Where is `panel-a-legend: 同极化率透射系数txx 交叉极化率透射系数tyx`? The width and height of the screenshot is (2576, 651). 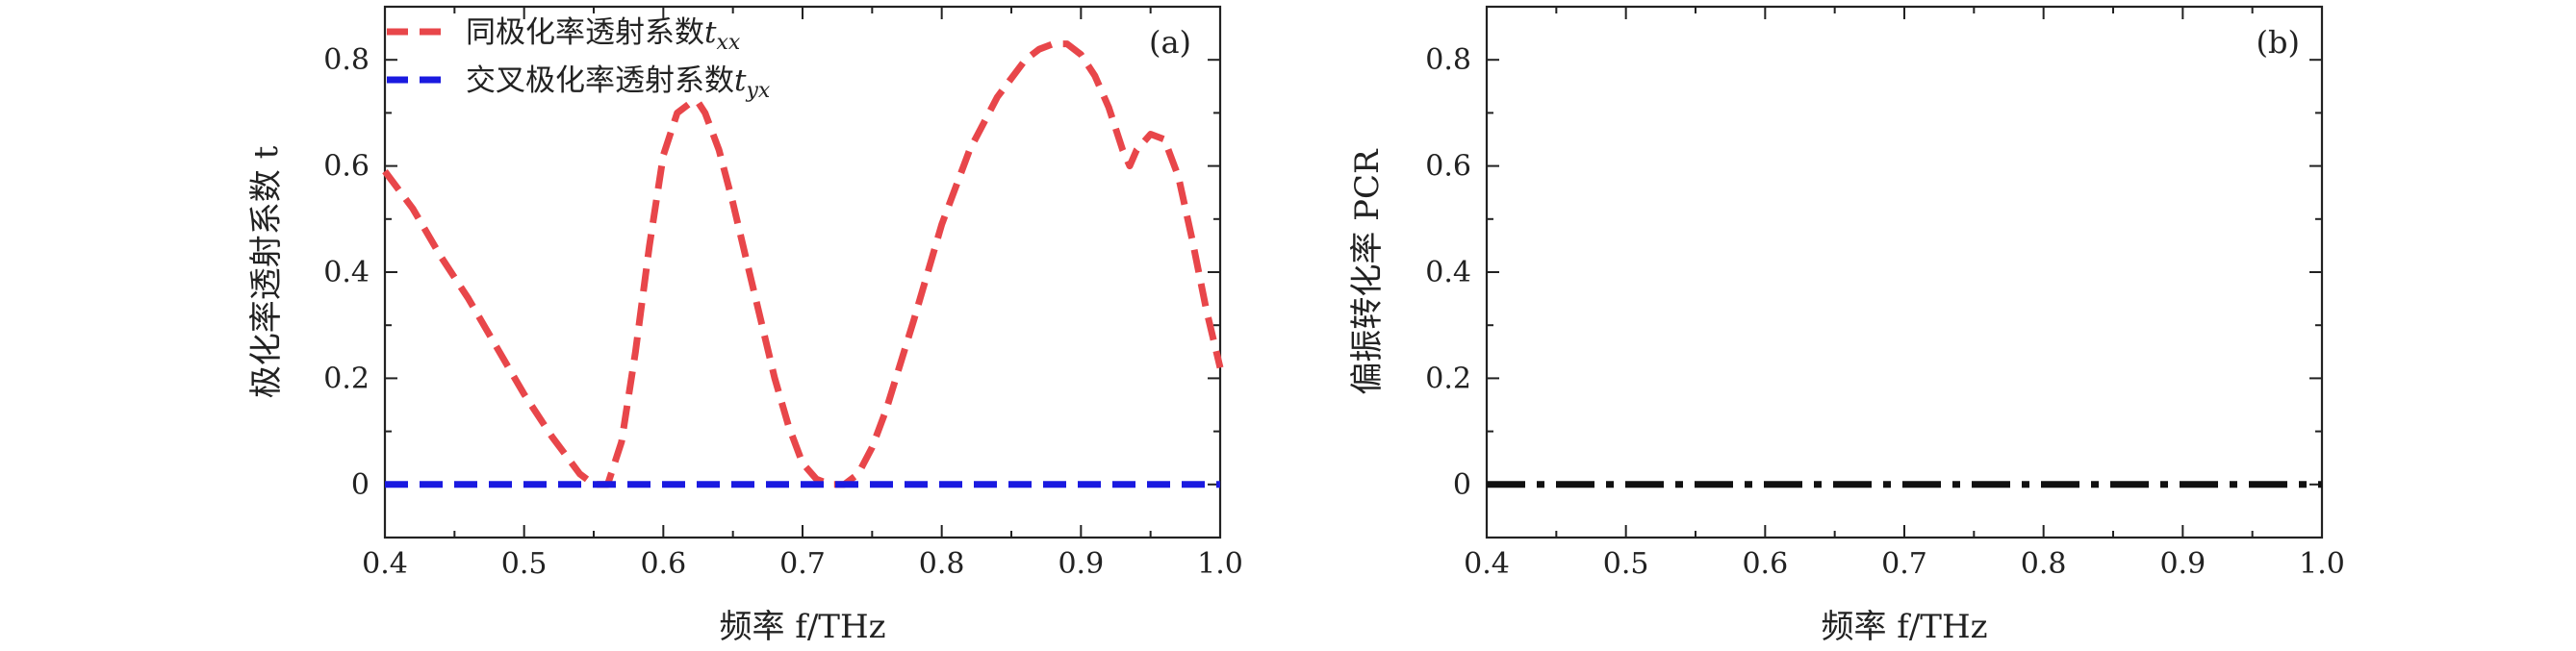
panel-a-legend: 同极化率透射系数txx 交叉极化率透射系数tyx is located at coordinates (579, 59).